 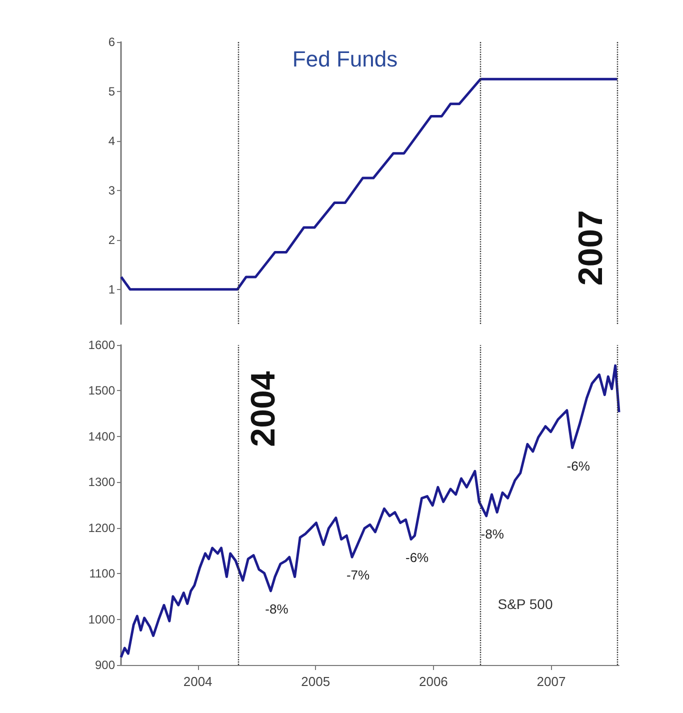 I want to click on y-tick-label: 5, so click(x=112, y=91).